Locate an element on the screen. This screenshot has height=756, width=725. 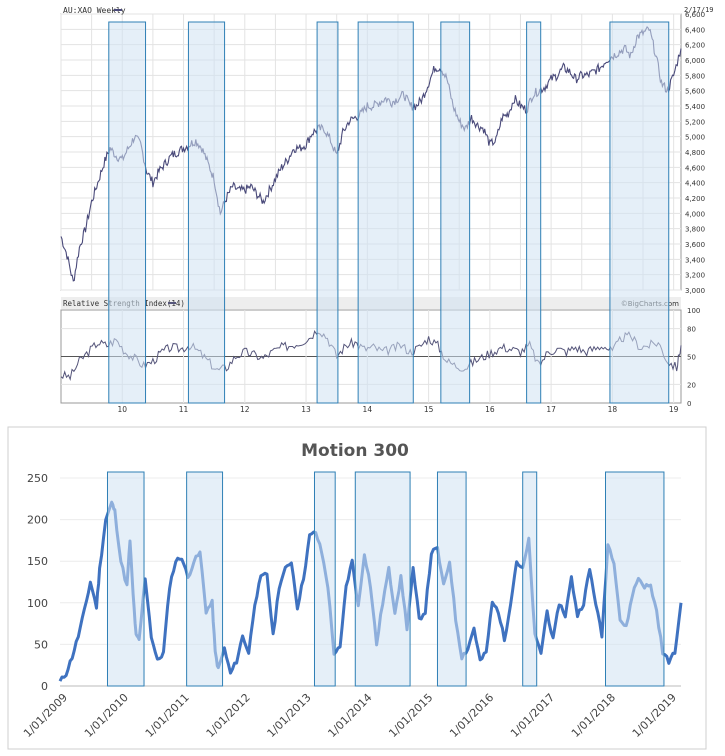
rsi-x-tick-label: 11 is located at coordinates (184, 409).